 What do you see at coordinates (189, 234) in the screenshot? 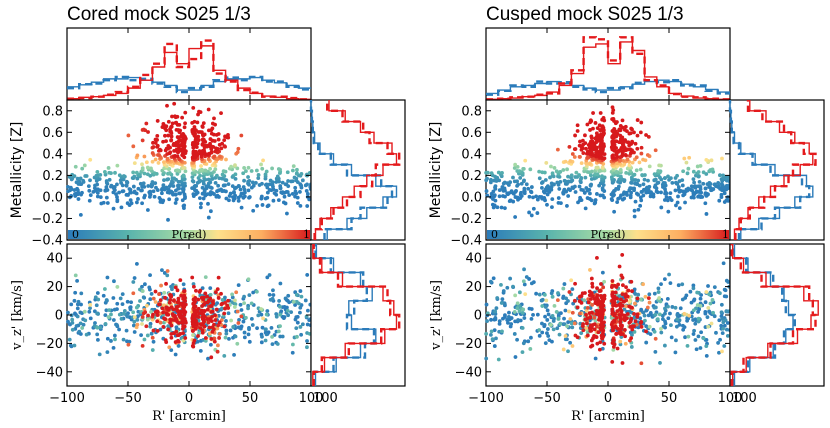
I see `colorbar-gradient` at bounding box center [189, 234].